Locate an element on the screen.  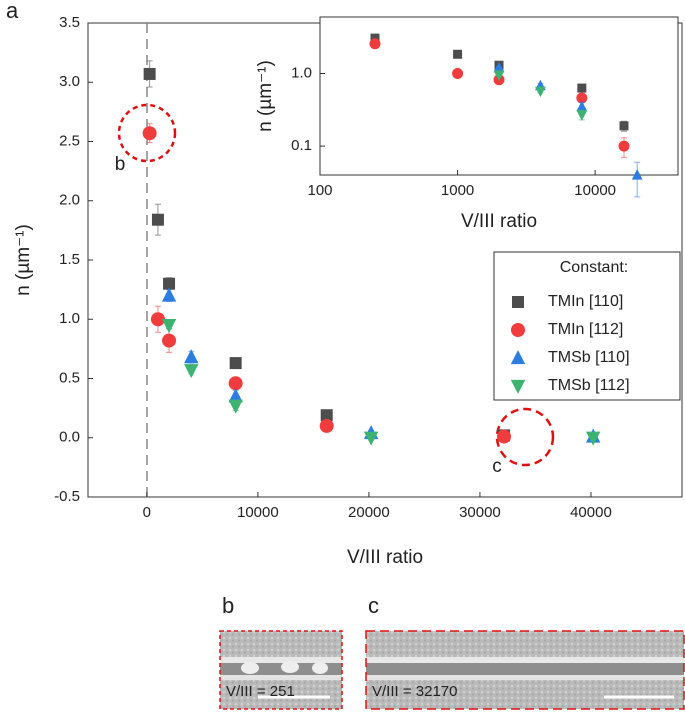
y-tick-label: 1.5 is located at coordinates (69, 259).